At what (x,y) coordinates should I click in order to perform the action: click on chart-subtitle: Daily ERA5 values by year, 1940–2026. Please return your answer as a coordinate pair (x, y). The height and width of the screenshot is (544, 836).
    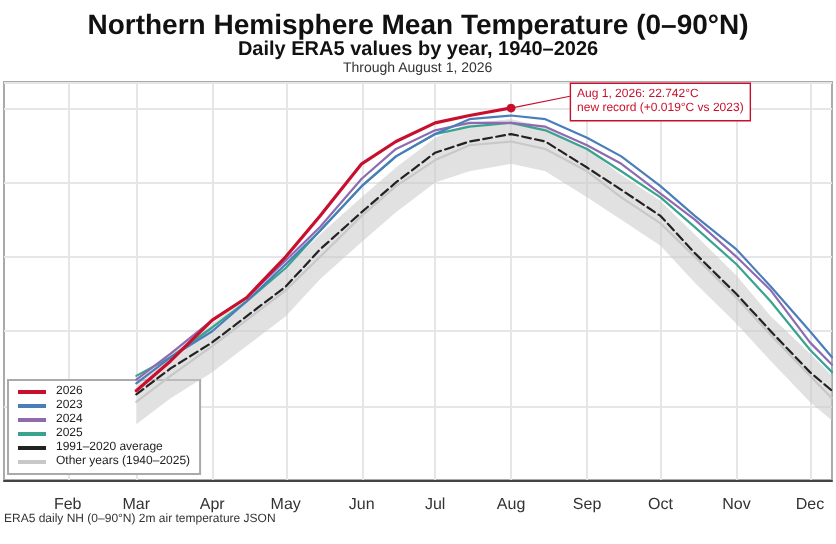
    Looking at the image, I should click on (418, 50).